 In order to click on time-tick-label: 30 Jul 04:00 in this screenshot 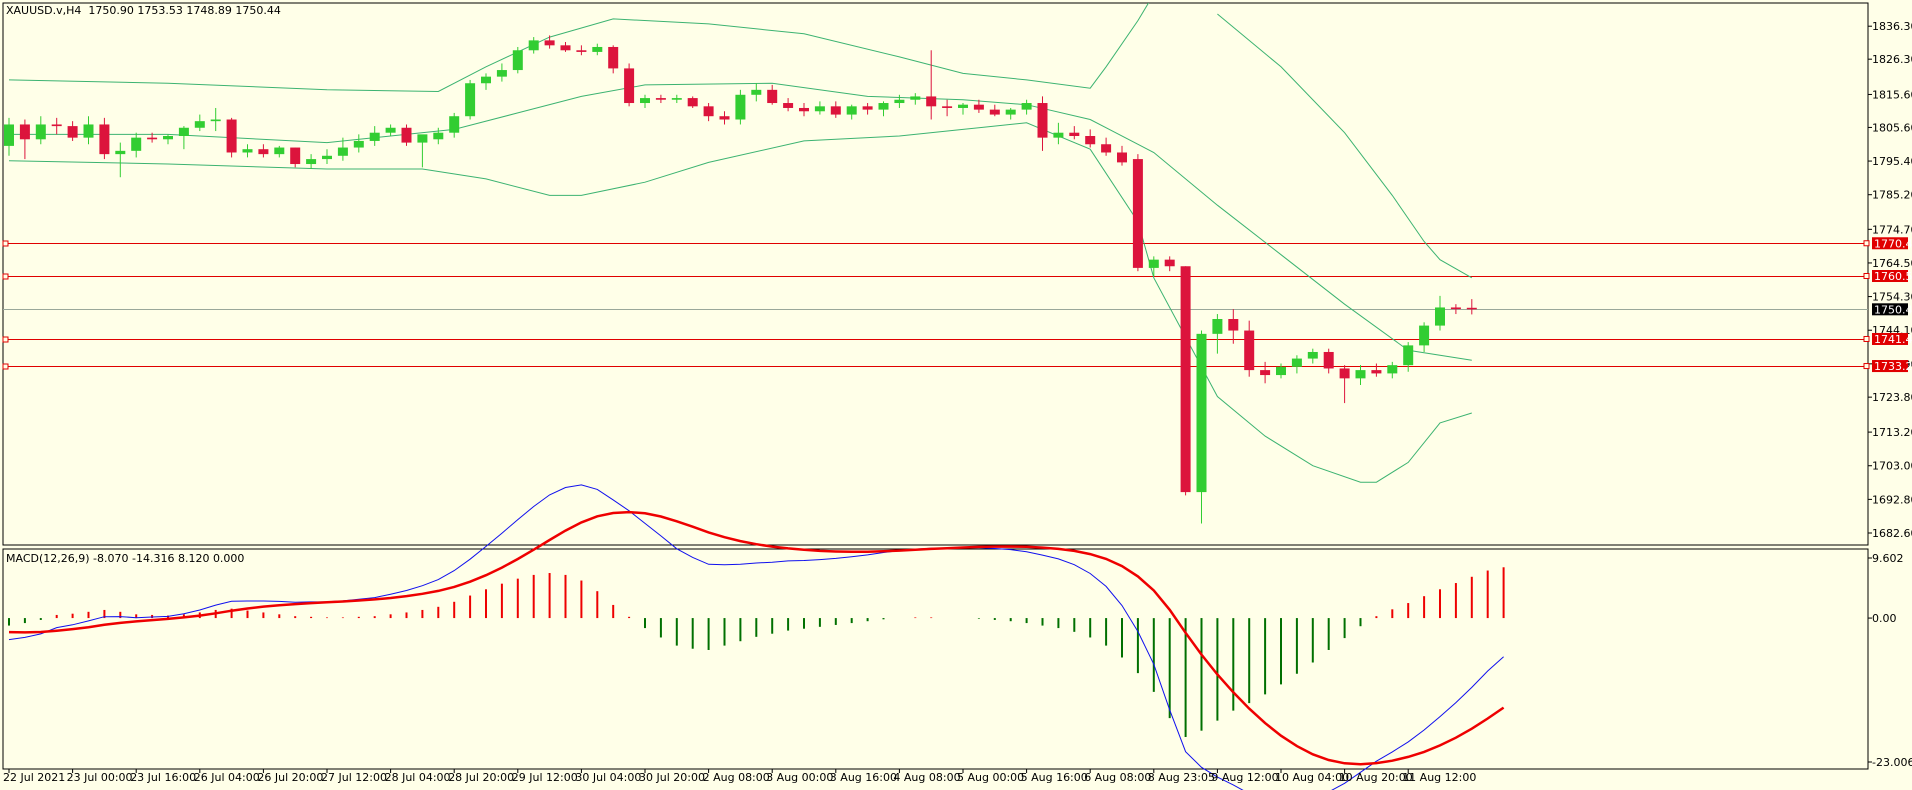, I will do `click(608, 777)`.